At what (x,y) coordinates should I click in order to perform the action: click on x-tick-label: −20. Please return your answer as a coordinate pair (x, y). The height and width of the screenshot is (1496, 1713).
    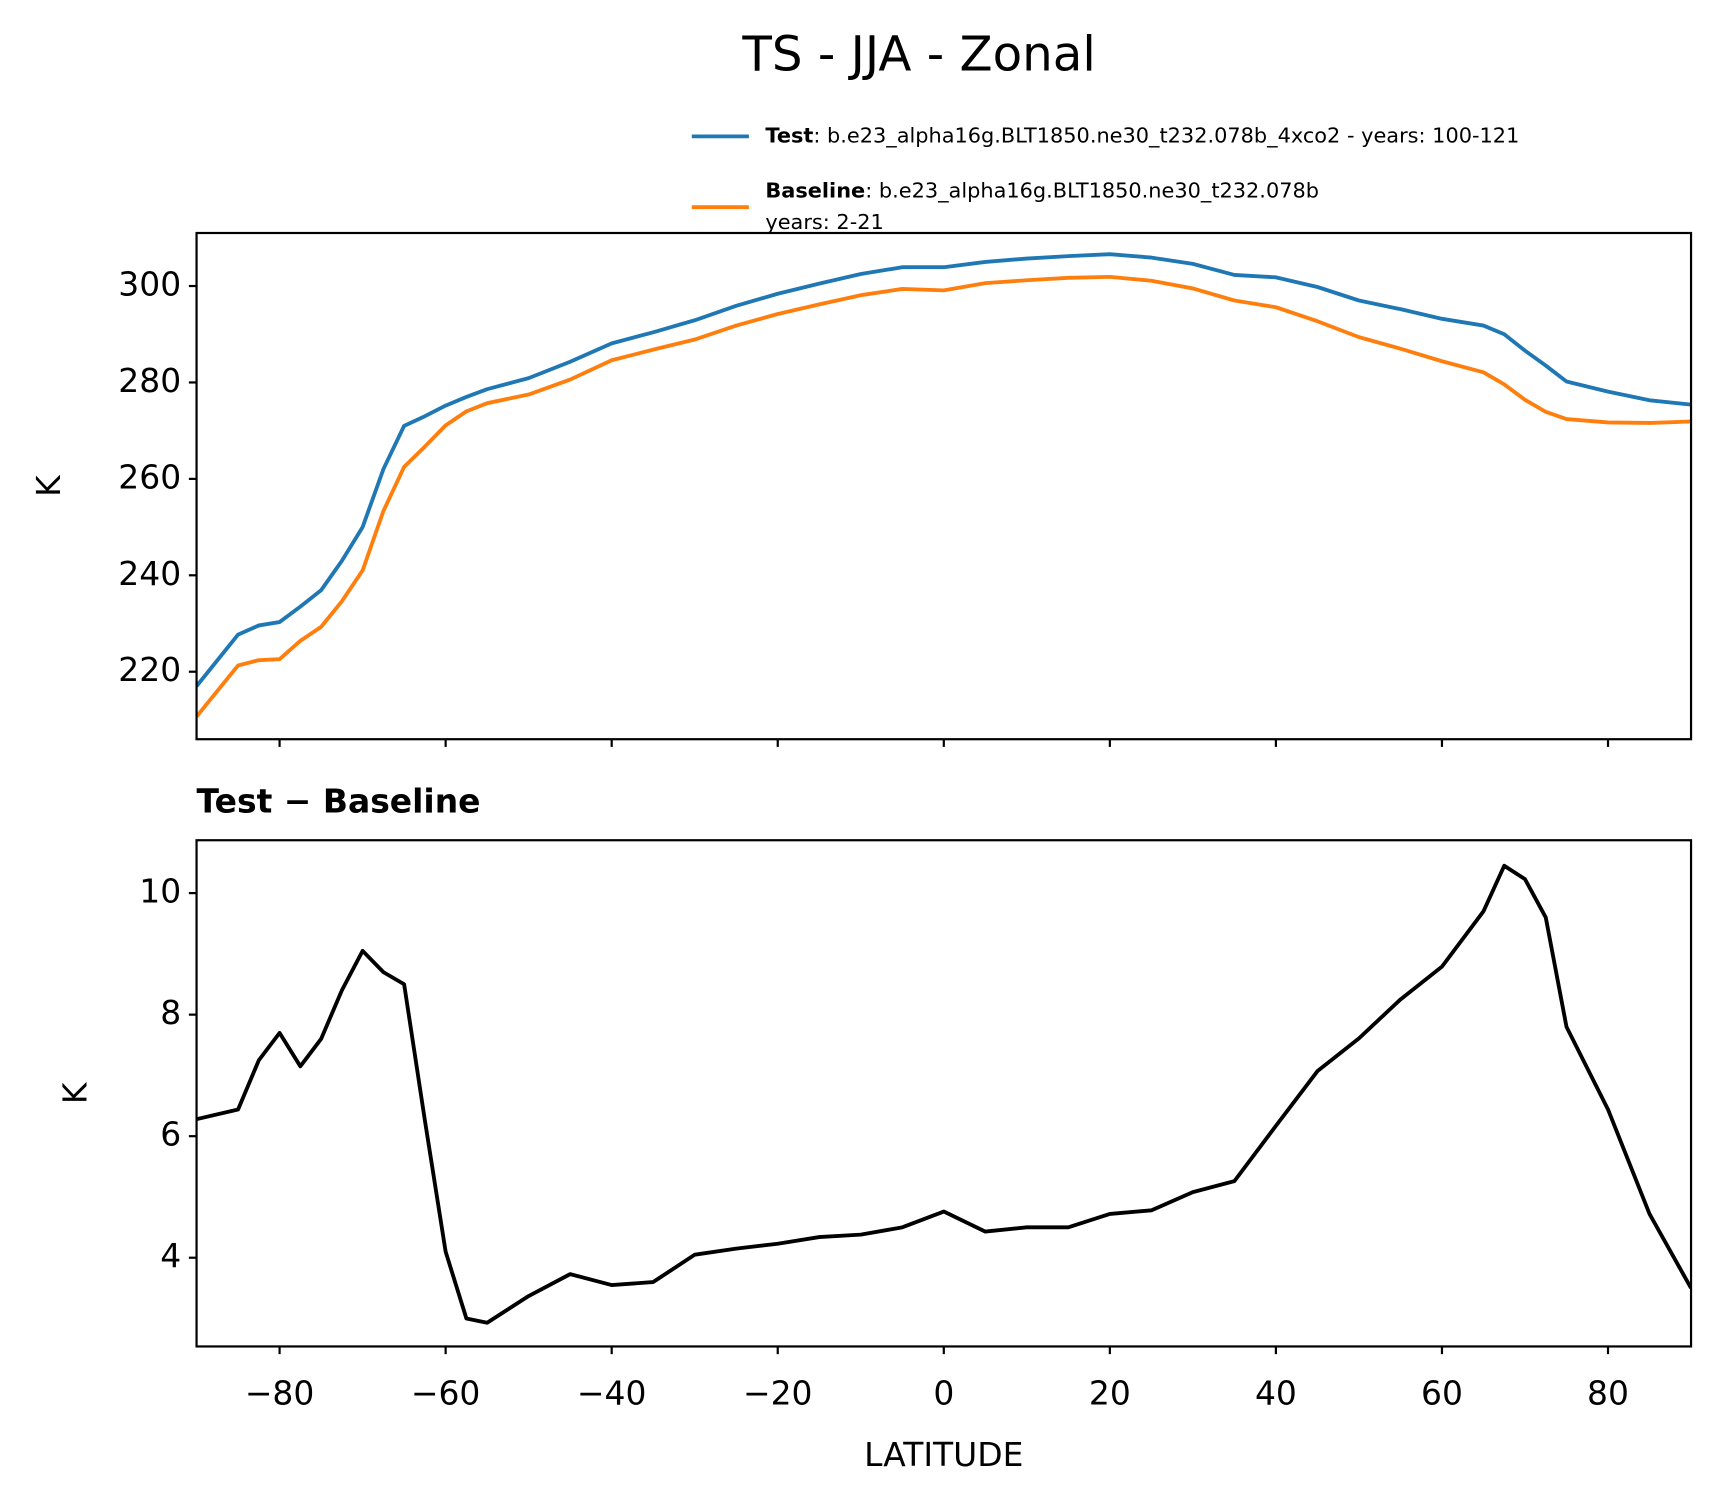
    Looking at the image, I should click on (778, 1392).